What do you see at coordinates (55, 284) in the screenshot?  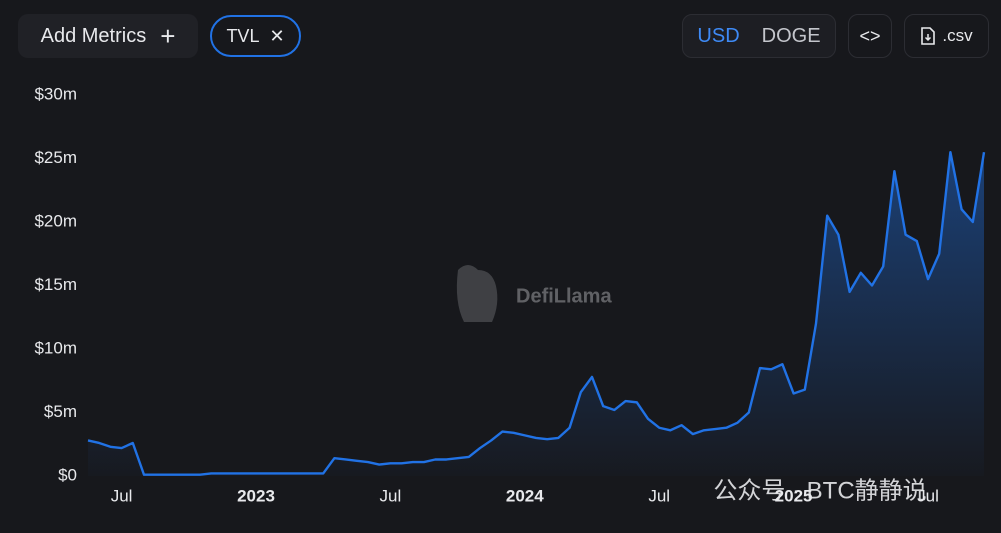 I see `y-tick-label: $15m` at bounding box center [55, 284].